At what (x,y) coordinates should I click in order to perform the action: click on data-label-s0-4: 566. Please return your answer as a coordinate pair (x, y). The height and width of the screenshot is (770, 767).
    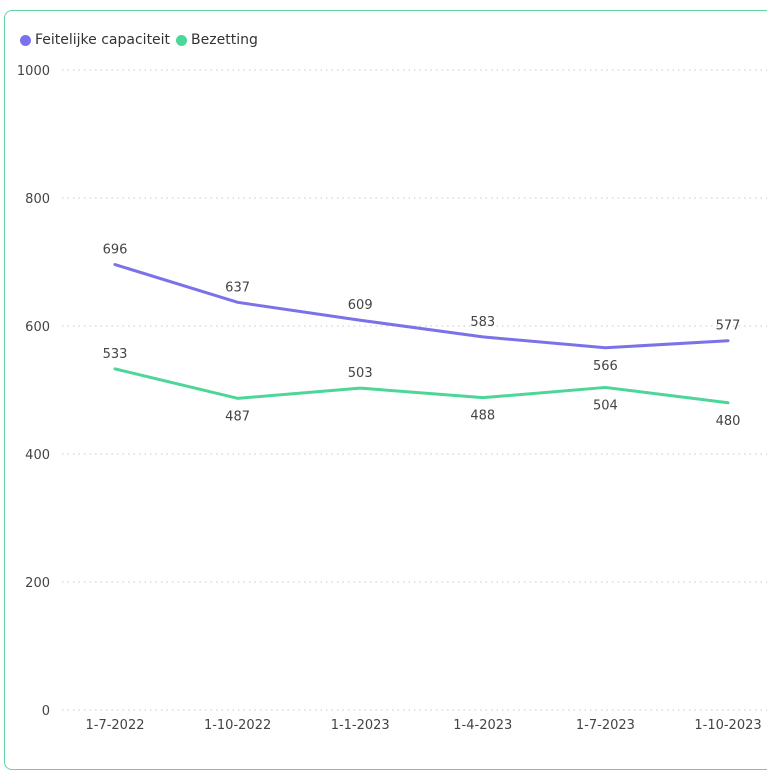
    Looking at the image, I should click on (605, 366).